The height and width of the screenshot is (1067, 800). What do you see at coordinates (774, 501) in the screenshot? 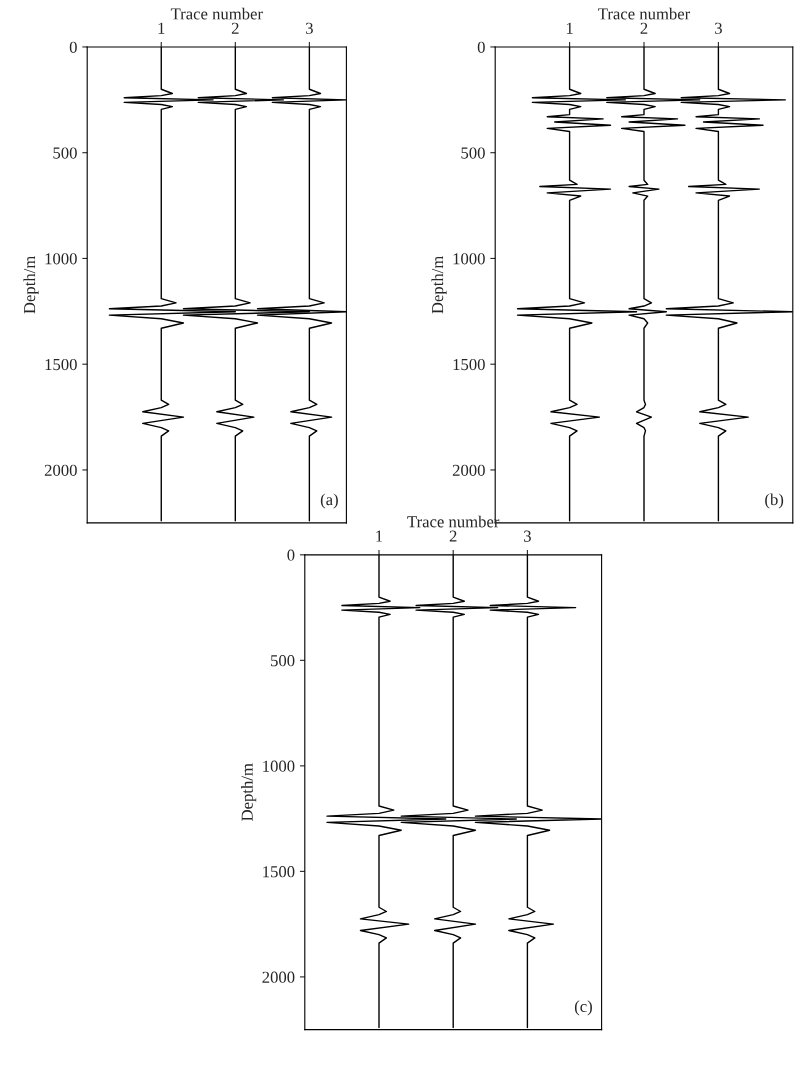
I see `annotation: (b)` at bounding box center [774, 501].